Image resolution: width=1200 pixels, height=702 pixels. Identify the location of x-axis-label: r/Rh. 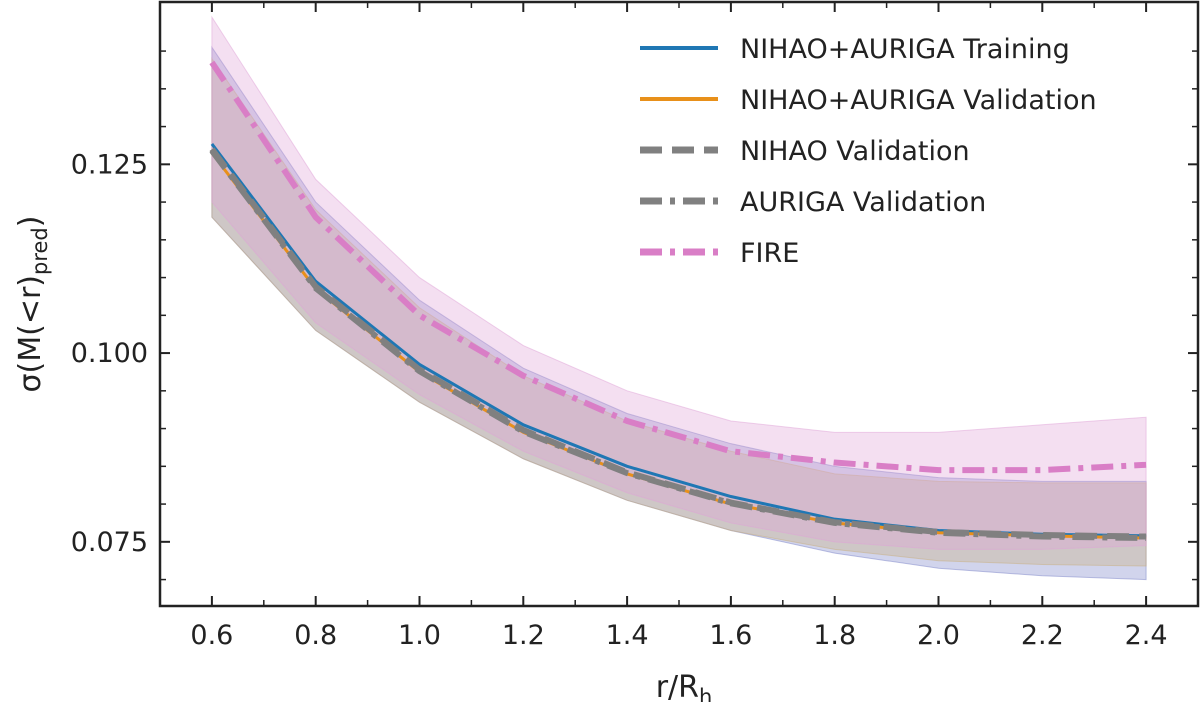
(684, 686).